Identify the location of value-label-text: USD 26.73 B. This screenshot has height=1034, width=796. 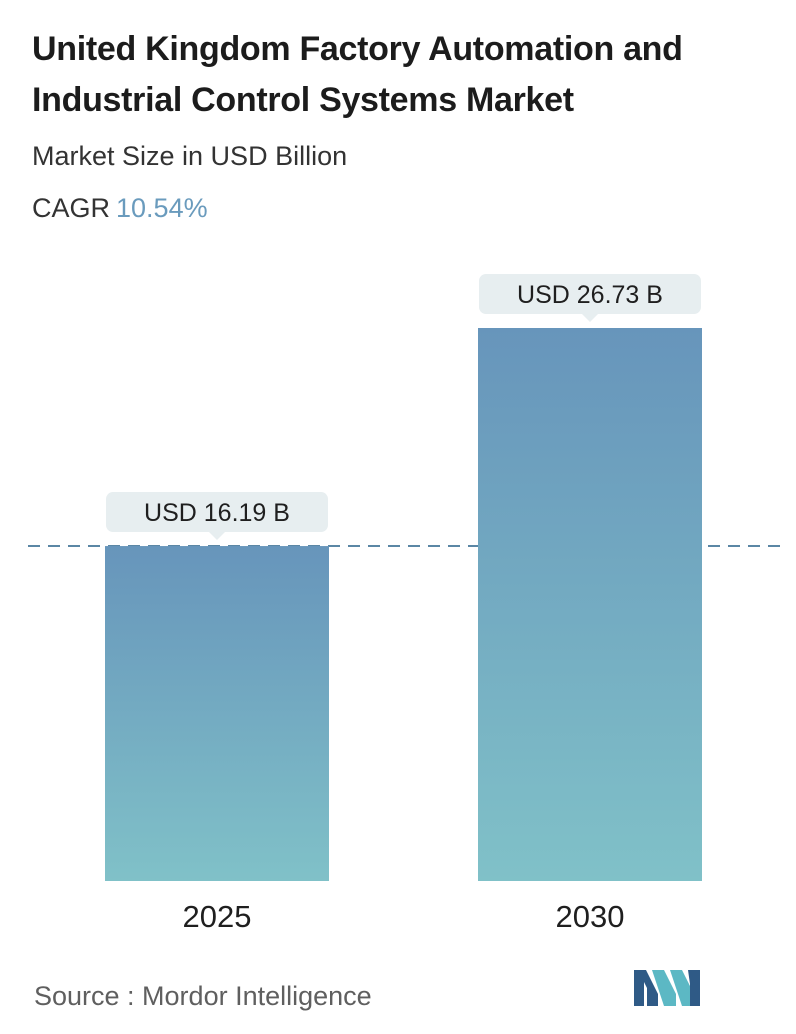
(590, 295).